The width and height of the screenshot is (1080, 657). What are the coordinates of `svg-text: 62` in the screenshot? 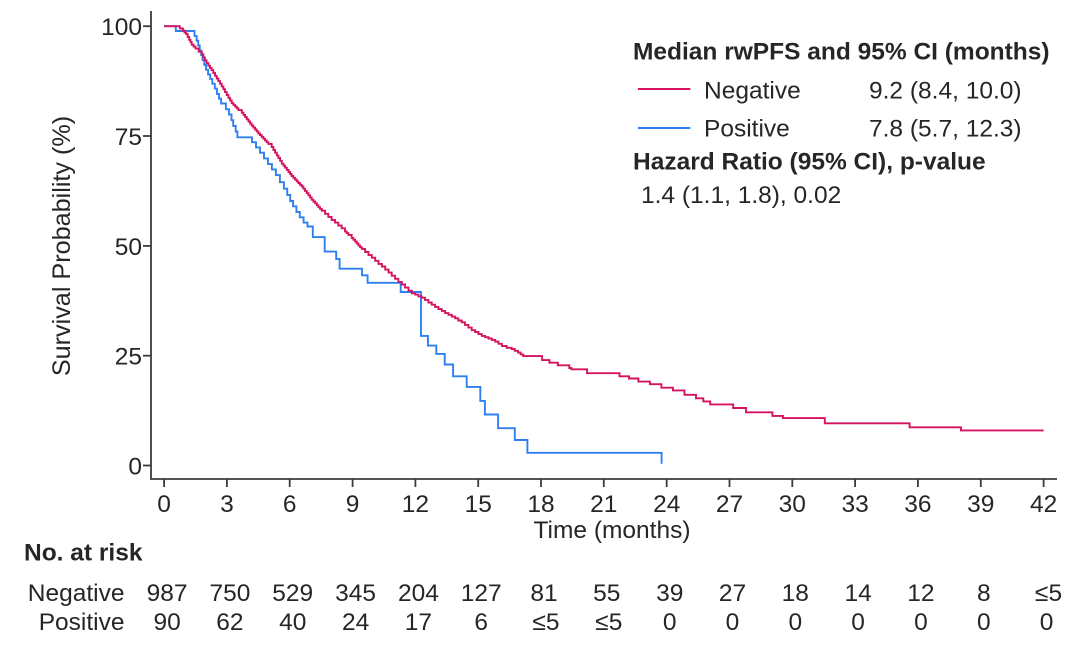 It's located at (229, 622).